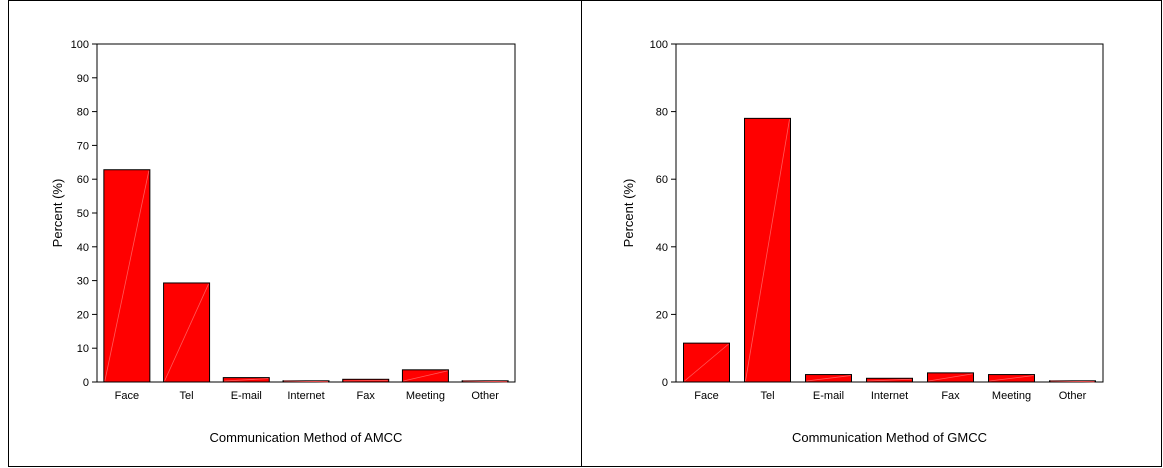 This screenshot has height=468, width=1163. Describe the element at coordinates (83, 282) in the screenshot. I see `y-tick-label: 30` at that location.